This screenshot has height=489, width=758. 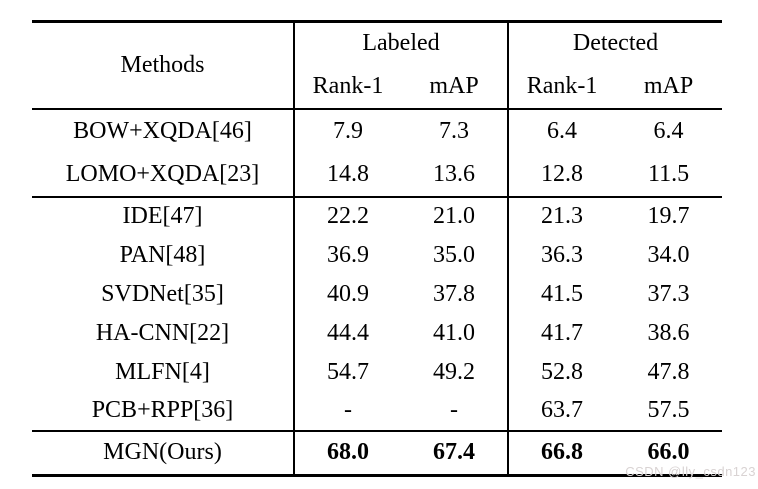 What do you see at coordinates (668, 371) in the screenshot?
I see `cell-detected-map: 47.8` at bounding box center [668, 371].